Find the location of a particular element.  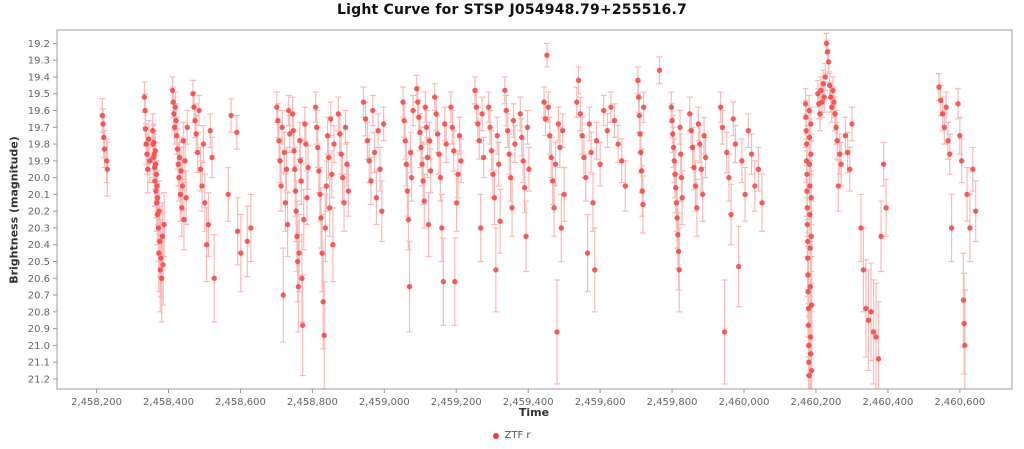

svg-text: 21.2 is located at coordinates (39, 379).